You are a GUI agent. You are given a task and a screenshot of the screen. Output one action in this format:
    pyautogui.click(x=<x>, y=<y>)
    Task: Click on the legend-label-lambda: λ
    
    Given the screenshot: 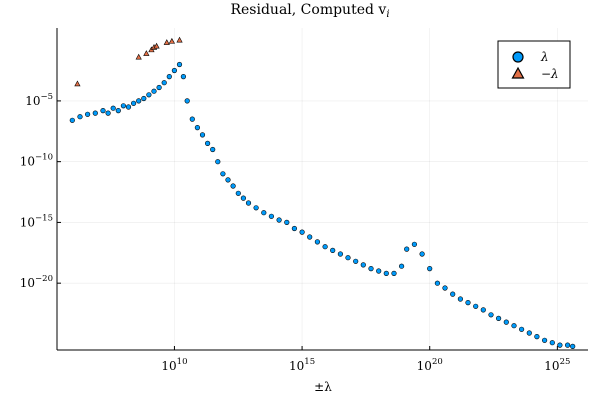 What is the action you would take?
    pyautogui.click(x=544, y=57)
    